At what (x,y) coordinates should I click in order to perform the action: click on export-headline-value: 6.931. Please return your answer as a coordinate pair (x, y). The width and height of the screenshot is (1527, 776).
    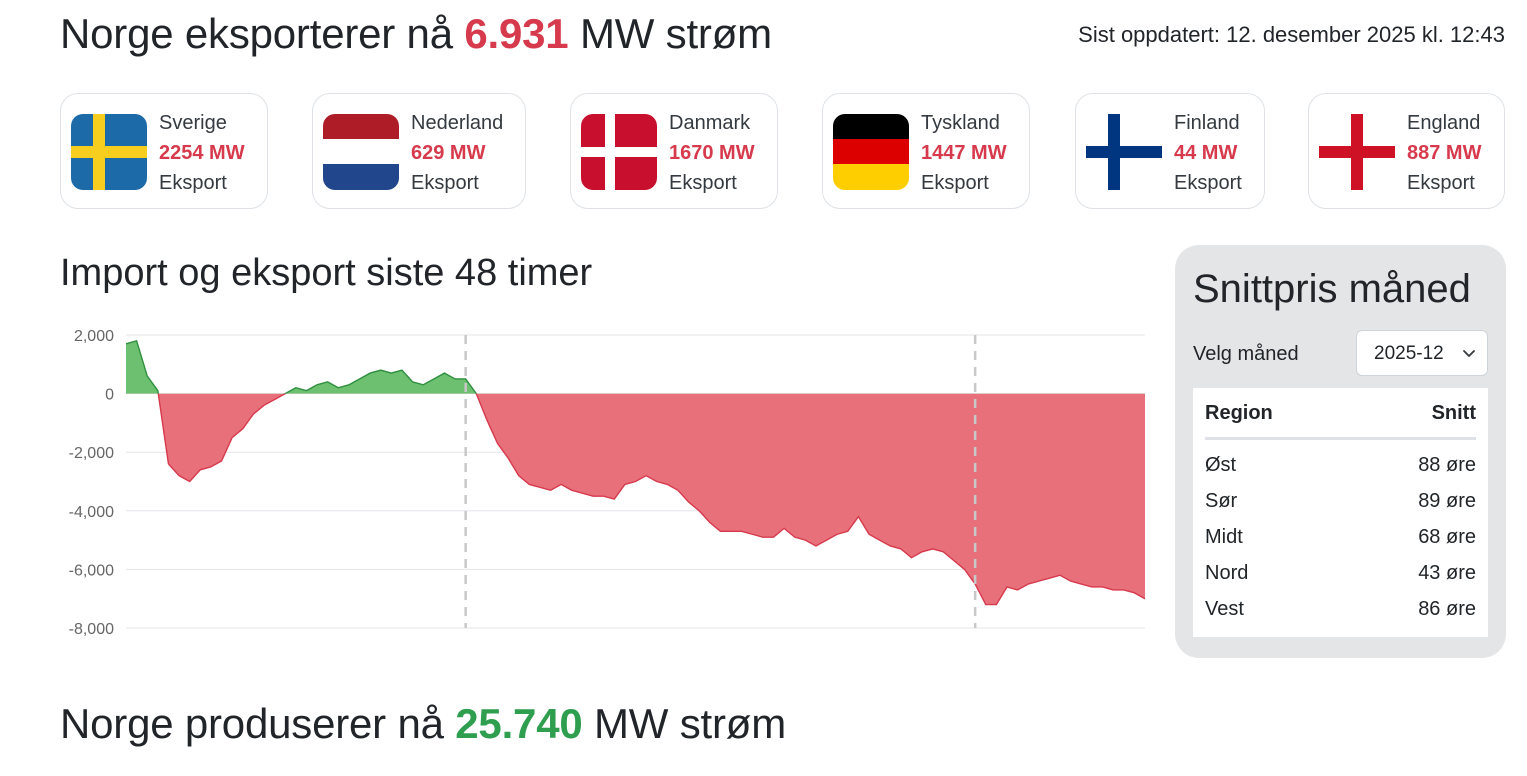
    Looking at the image, I should click on (516, 33).